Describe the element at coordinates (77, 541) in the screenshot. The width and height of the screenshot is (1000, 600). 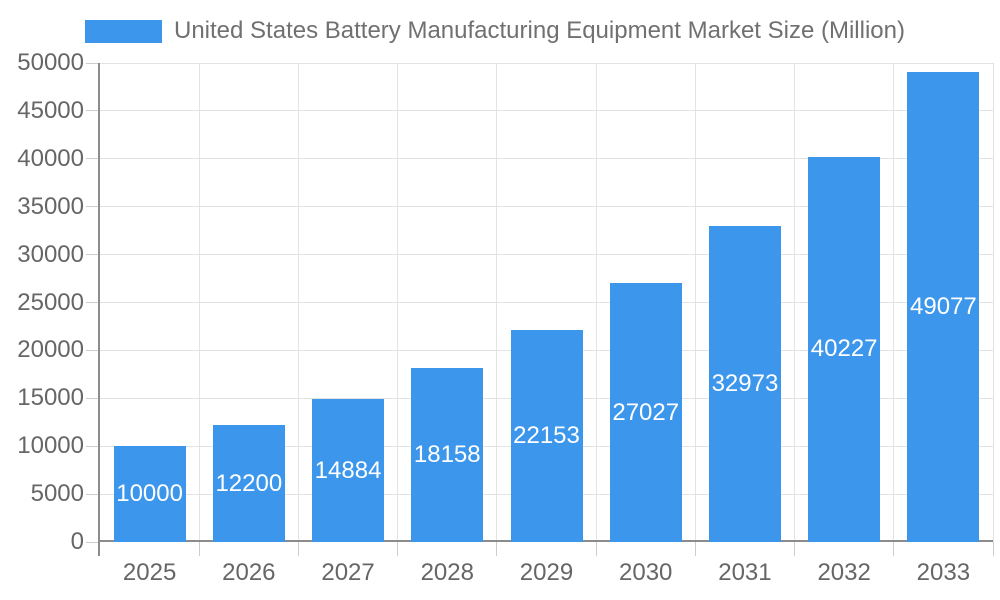
I see `y-tick-label: 0` at that location.